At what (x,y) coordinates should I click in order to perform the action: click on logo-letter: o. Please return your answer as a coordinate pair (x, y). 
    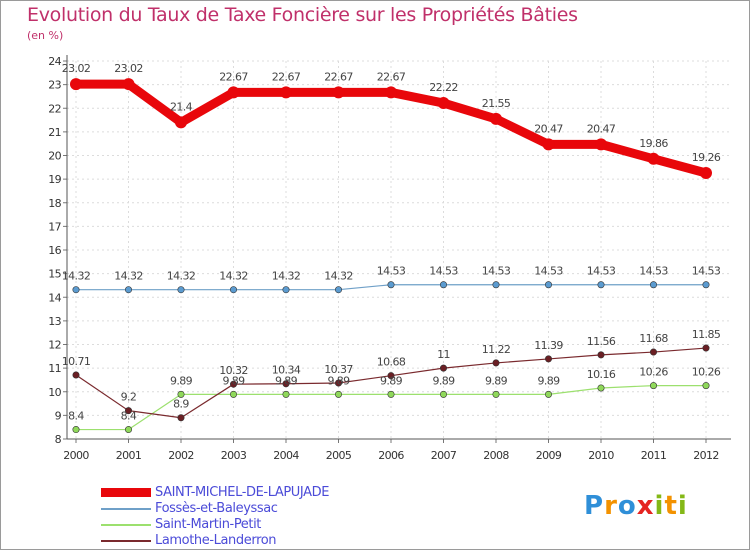
    Looking at the image, I should click on (627, 506).